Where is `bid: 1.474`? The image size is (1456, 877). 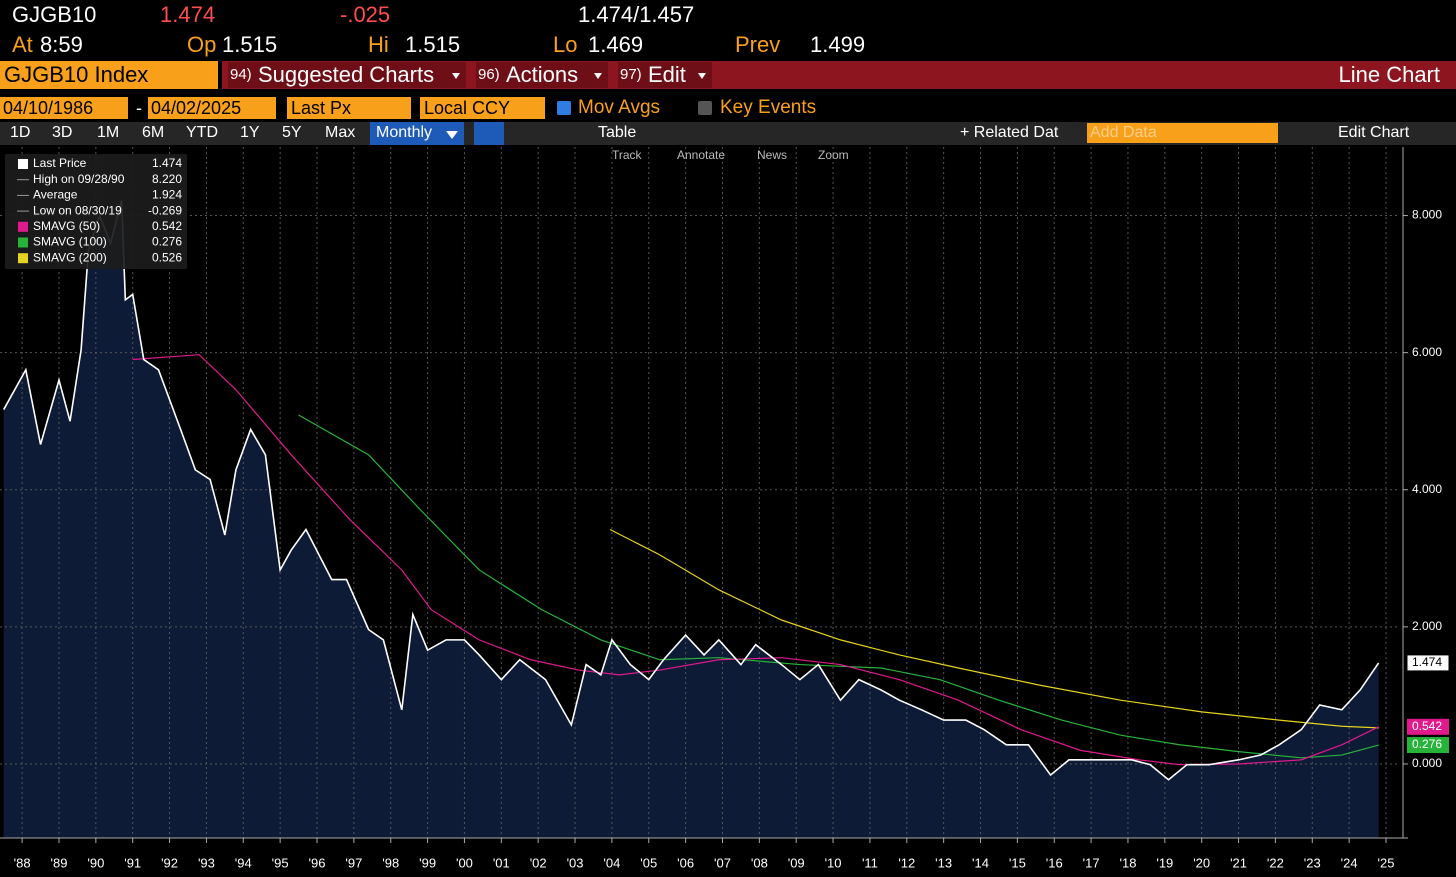
bid: 1.474 is located at coordinates (606, 14).